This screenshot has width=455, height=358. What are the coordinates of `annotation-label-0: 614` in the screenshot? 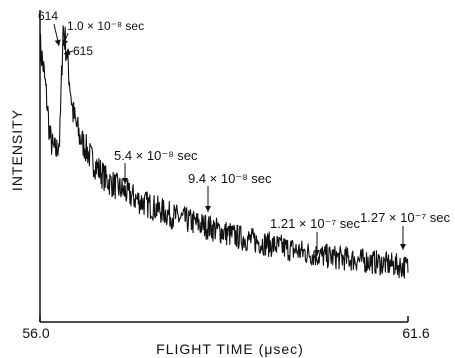 It's located at (48, 16).